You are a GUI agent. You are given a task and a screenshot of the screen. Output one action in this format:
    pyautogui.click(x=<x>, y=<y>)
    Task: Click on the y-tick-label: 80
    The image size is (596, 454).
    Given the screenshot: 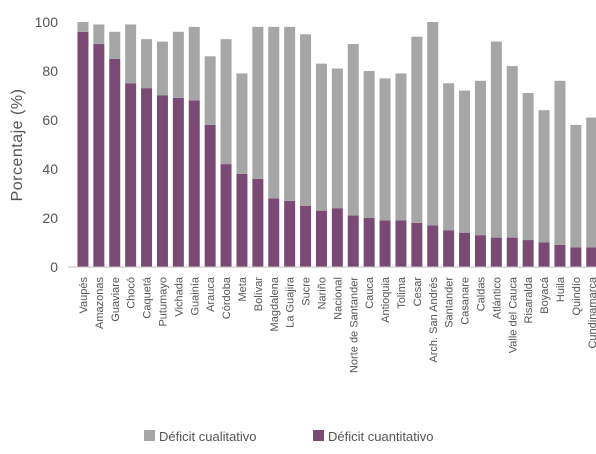 What is the action you would take?
    pyautogui.click(x=50, y=71)
    